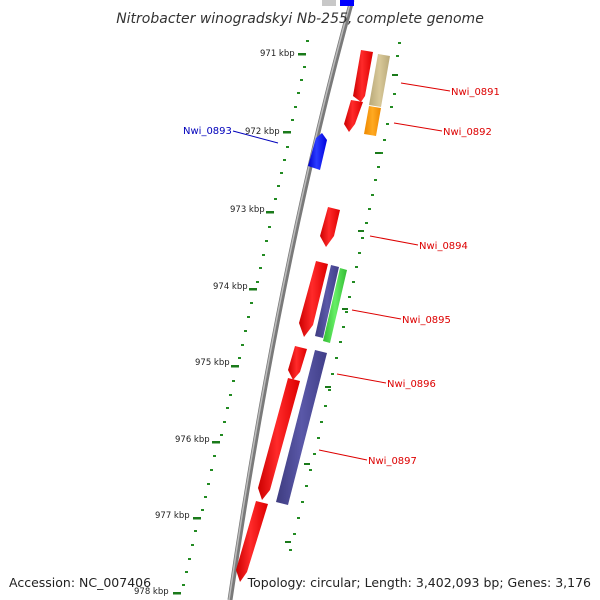 The image size is (600, 600). Describe the element at coordinates (297, 363) in the screenshot. I see `gene-nwi-0896-forward` at that location.